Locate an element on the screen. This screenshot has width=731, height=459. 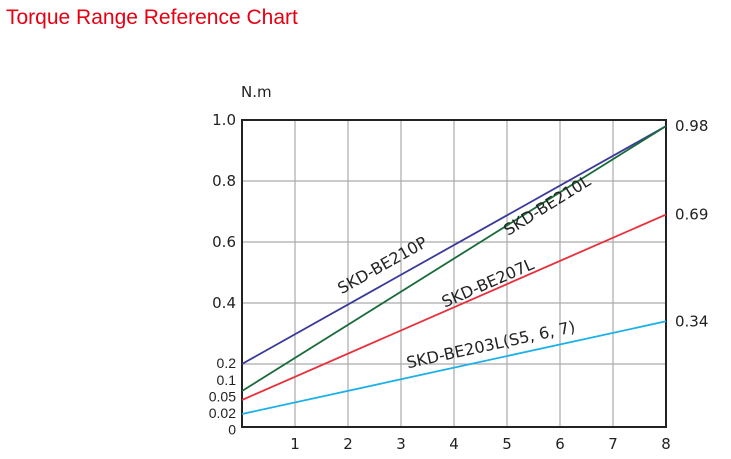
x-tick-label: 6 is located at coordinates (560, 444).